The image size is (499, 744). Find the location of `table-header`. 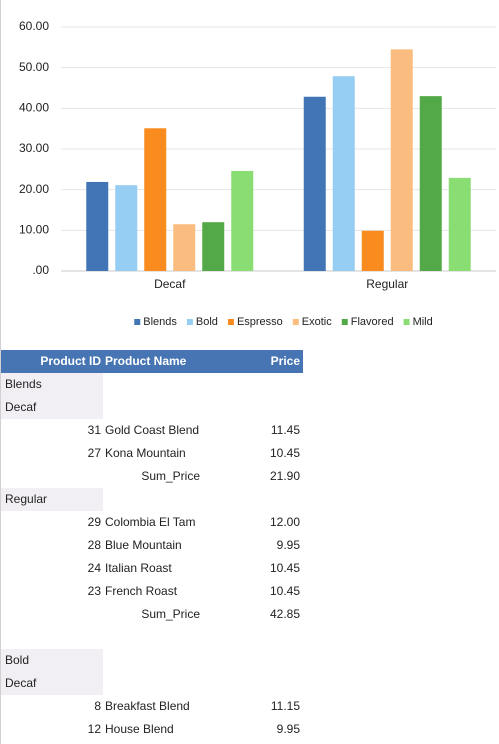

table-header is located at coordinates (152, 361).